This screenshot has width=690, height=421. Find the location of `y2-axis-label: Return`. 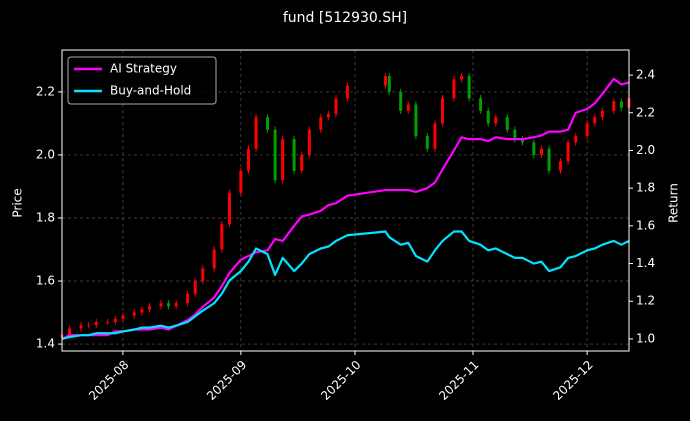

y2-axis-label: Return is located at coordinates (674, 203).